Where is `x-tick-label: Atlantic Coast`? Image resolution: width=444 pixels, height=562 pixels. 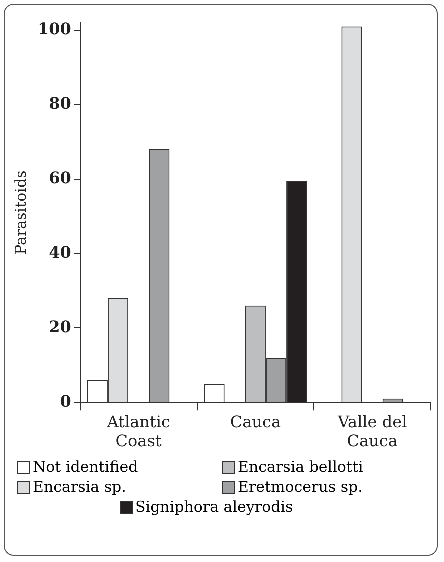
x-tick-label: Atlantic Coast is located at coordinates (138, 431).